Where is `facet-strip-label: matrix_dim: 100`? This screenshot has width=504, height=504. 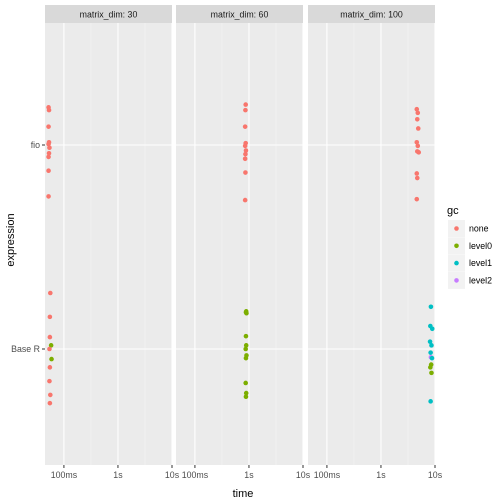 facet-strip-label: matrix_dim: 100 is located at coordinates (371, 15).